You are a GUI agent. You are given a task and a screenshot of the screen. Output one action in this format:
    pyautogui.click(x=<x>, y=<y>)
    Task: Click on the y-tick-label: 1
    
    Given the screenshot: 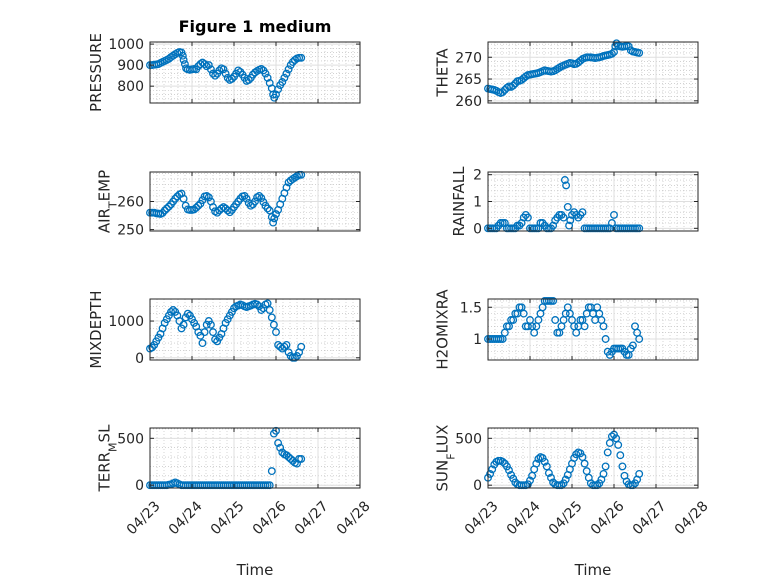 What is the action you would take?
    pyautogui.click(x=477, y=340)
    